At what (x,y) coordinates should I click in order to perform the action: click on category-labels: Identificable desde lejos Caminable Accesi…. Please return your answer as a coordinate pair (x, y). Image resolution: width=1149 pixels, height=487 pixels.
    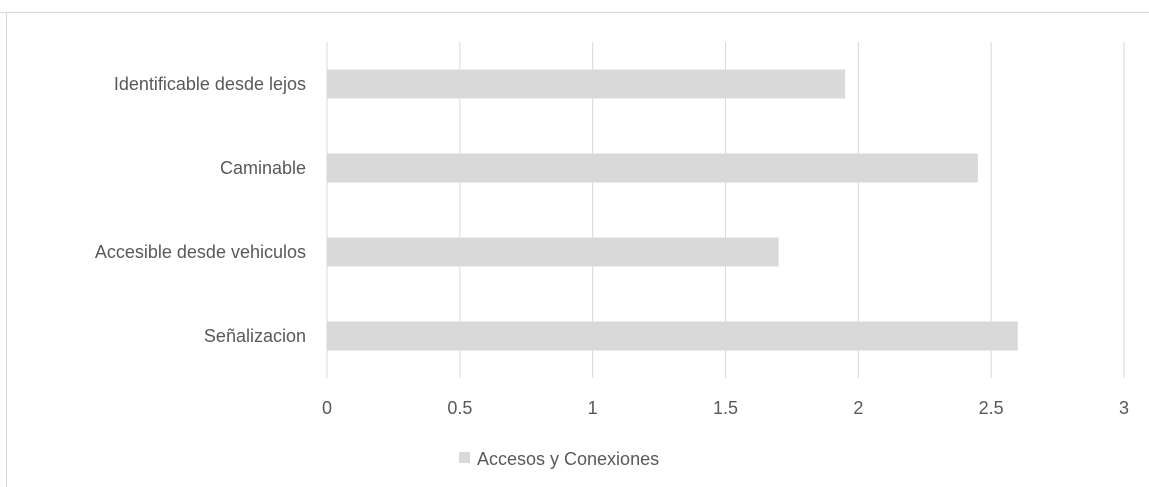
    Looking at the image, I should click on (200, 210).